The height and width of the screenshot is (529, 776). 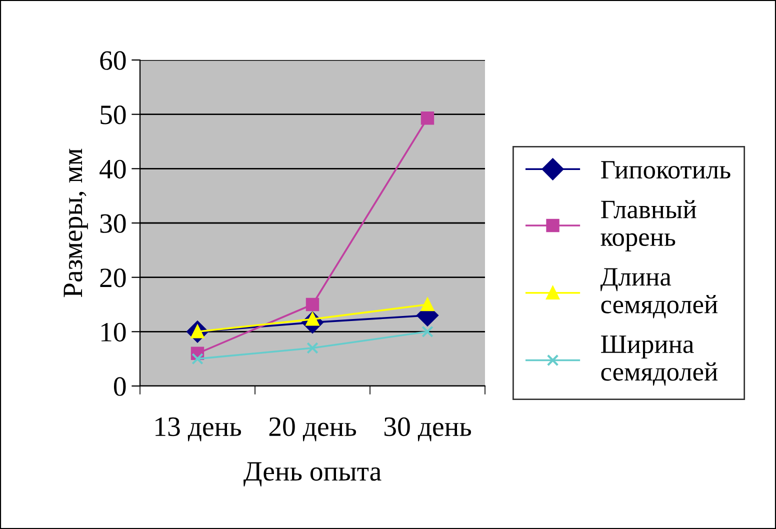 What do you see at coordinates (120, 386) in the screenshot?
I see `y-tick-label: 0` at bounding box center [120, 386].